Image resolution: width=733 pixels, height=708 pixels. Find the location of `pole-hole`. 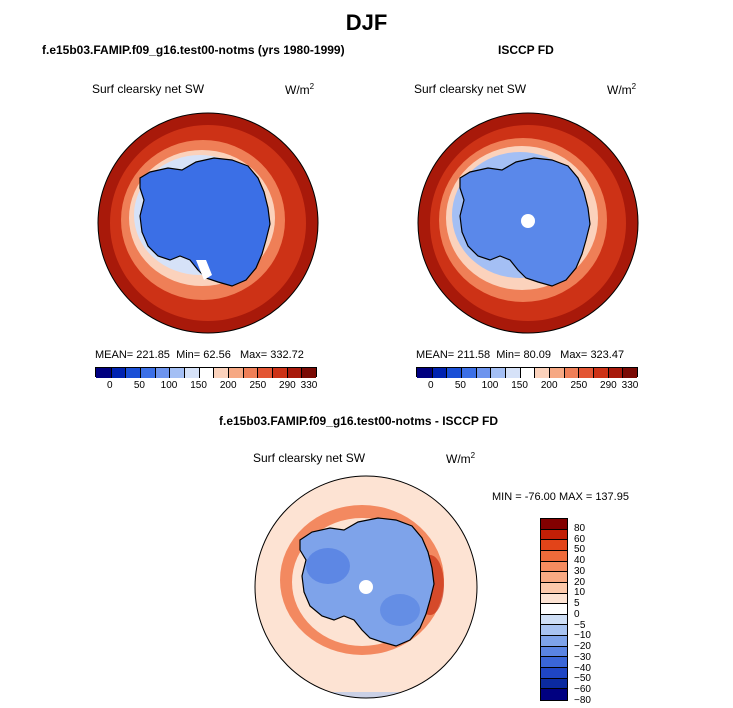

pole-hole is located at coordinates (528, 221).